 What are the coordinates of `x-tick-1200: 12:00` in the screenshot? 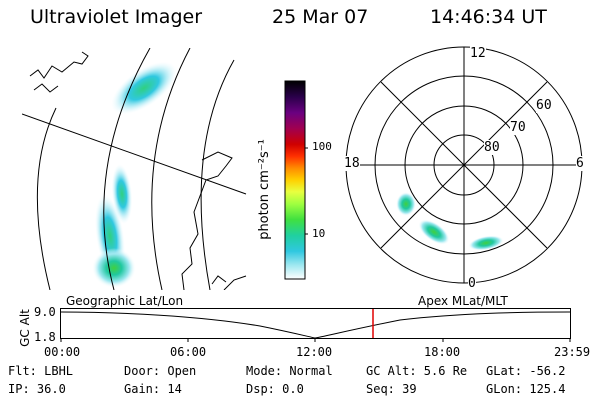 It's located at (314, 352).